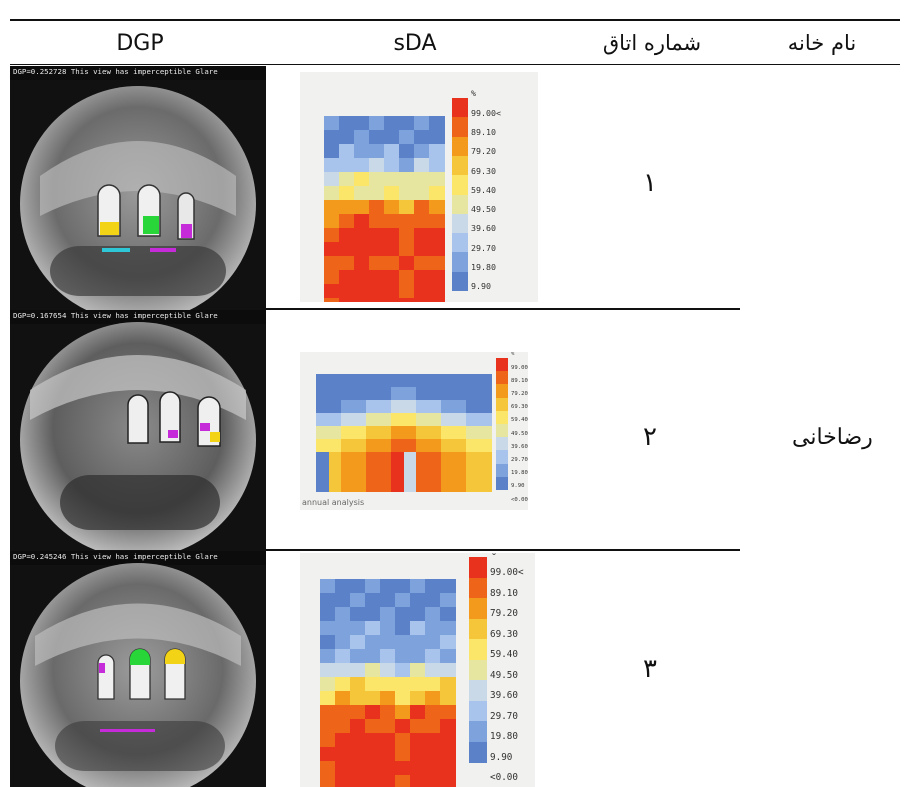 The width and height of the screenshot is (910, 787). What do you see at coordinates (519, 420) in the screenshot?
I see `legend-label: 59.40` at bounding box center [519, 420].